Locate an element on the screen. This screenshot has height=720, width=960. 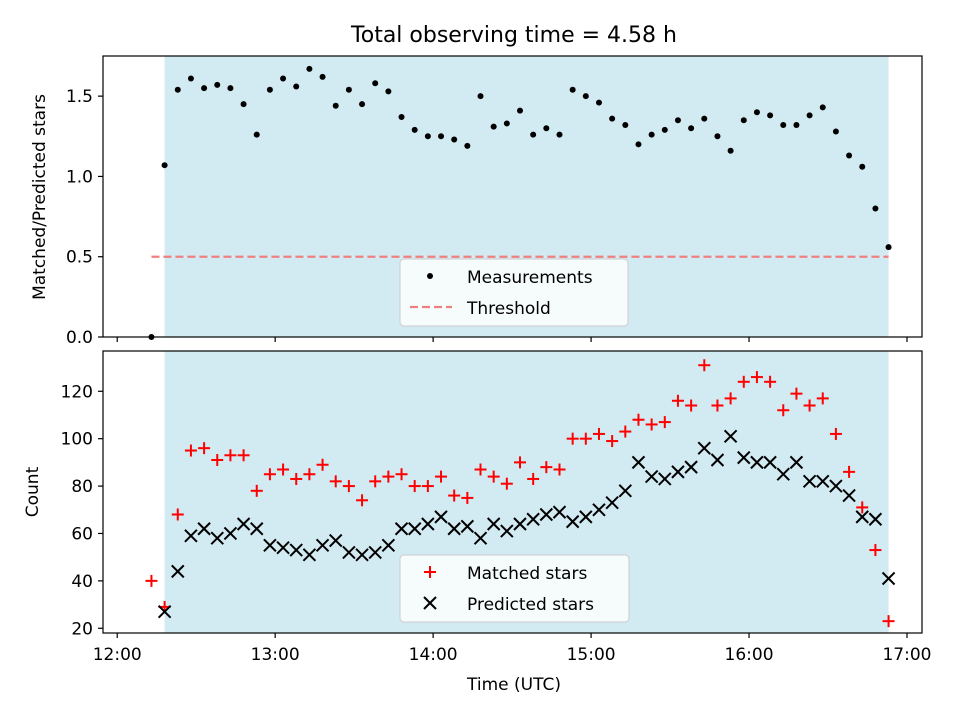
bottom-legend-box is located at coordinates (514, 588).